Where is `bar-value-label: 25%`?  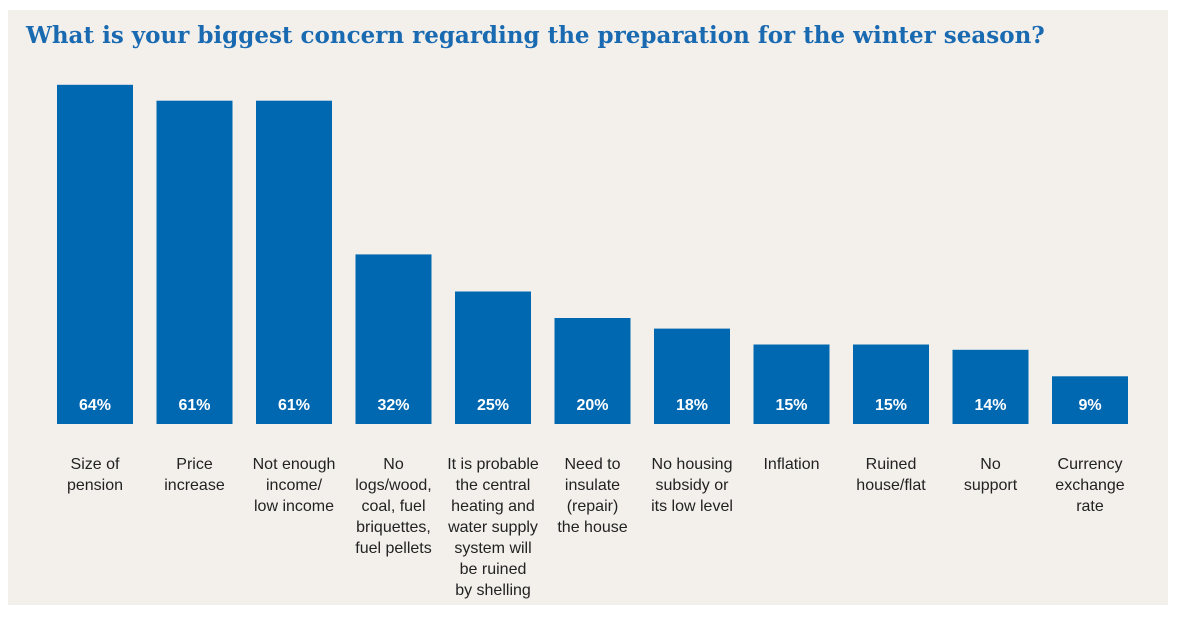
bar-value-label: 25% is located at coordinates (493, 405).